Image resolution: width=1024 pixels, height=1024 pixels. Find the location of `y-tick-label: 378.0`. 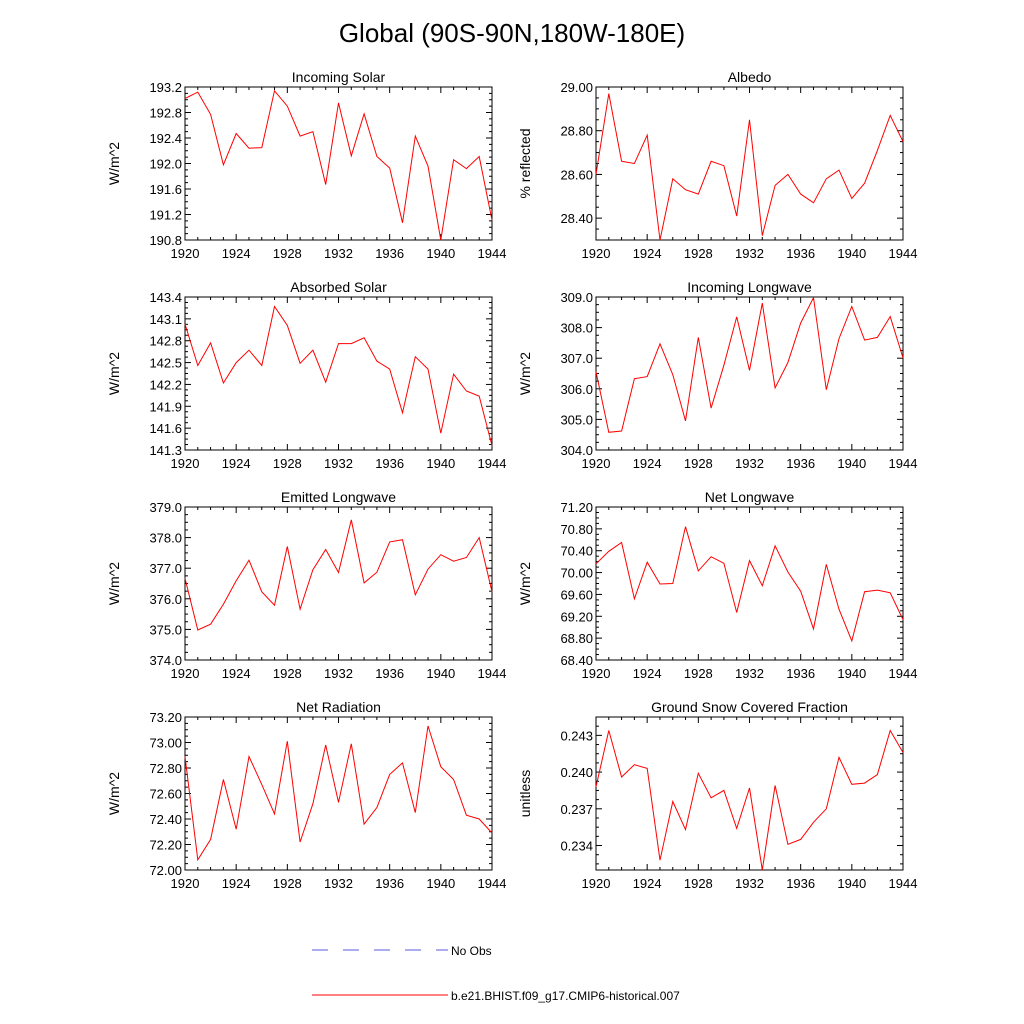

y-tick-label: 378.0 is located at coordinates (165, 538).